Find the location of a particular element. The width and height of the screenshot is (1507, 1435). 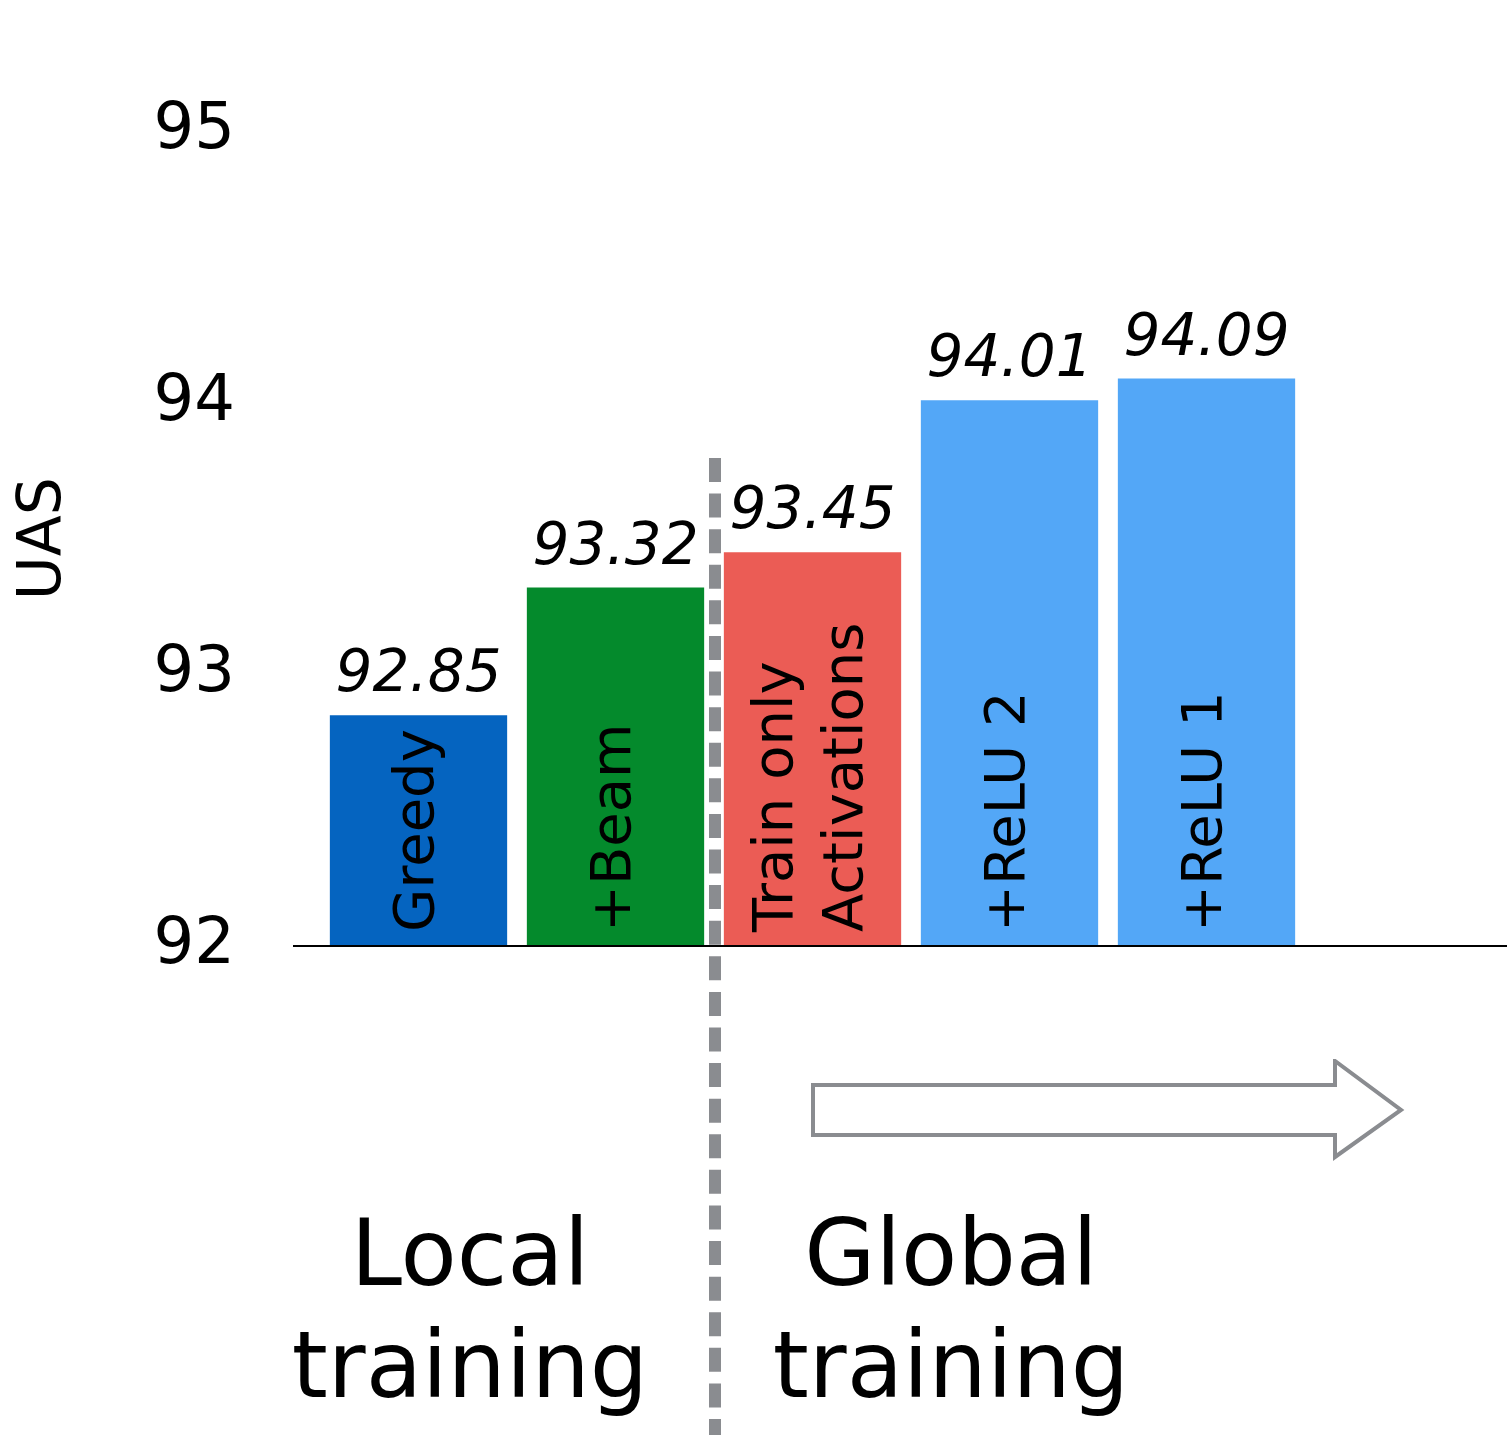

y-tick-label: 94 is located at coordinates (194, 397).